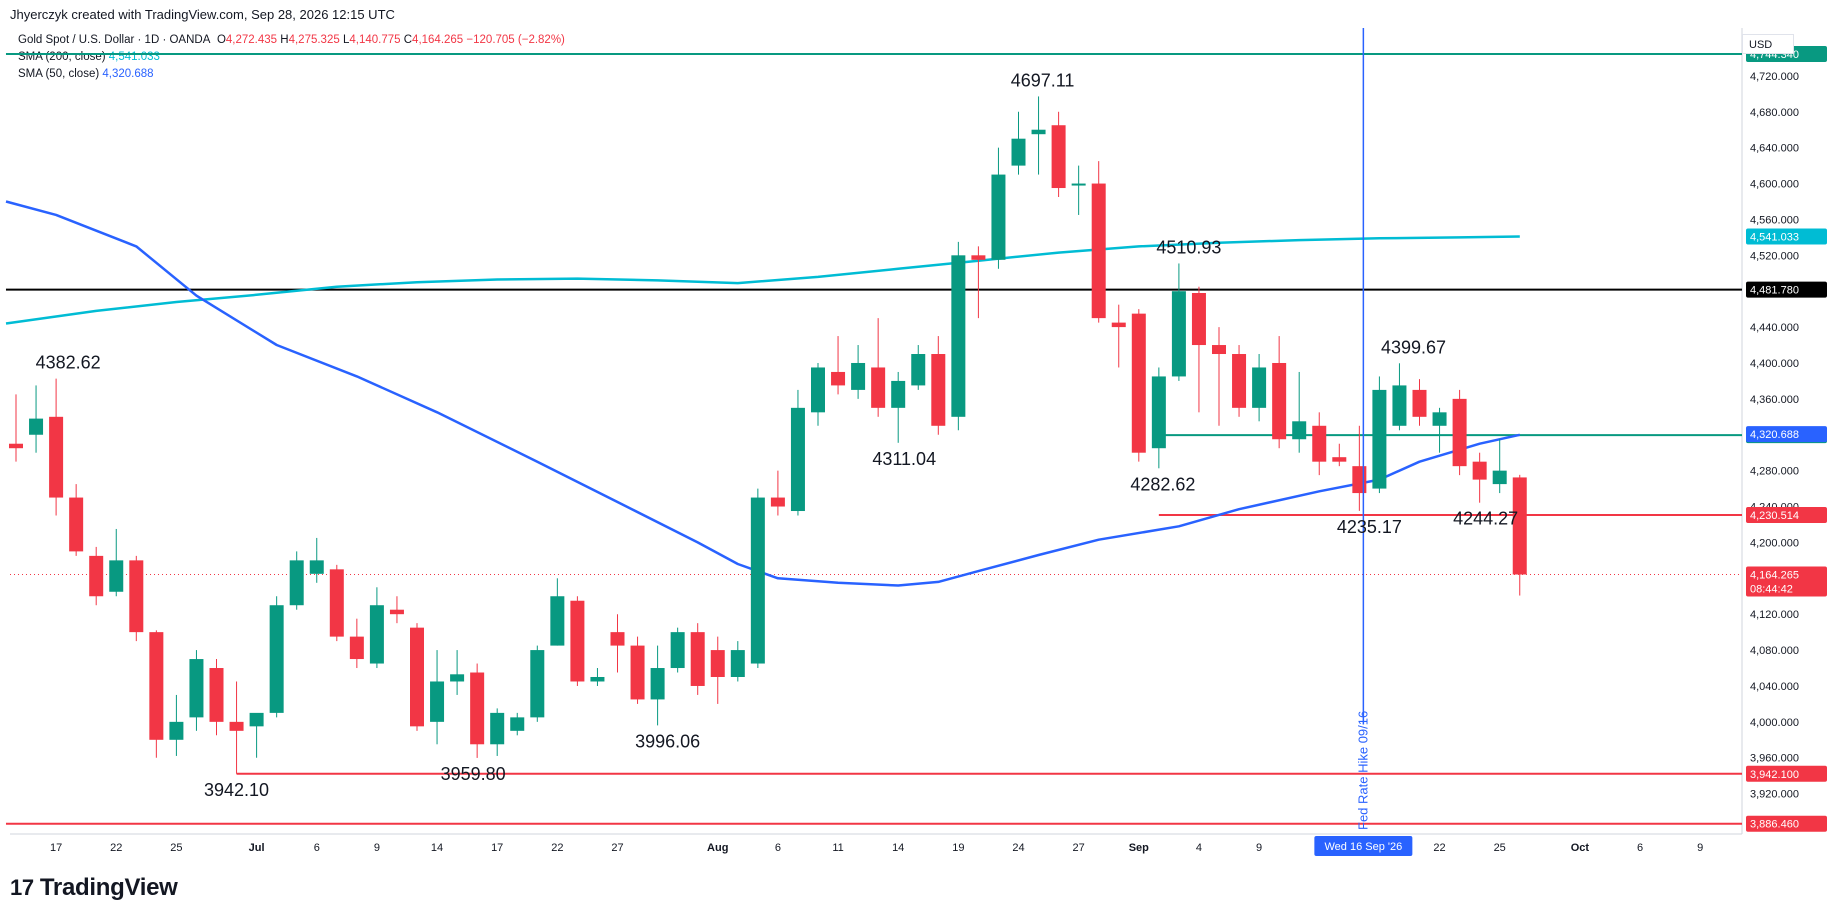 The width and height of the screenshot is (1835, 917). What do you see at coordinates (408, 40) in the screenshot?
I see `close-label: C` at bounding box center [408, 40].